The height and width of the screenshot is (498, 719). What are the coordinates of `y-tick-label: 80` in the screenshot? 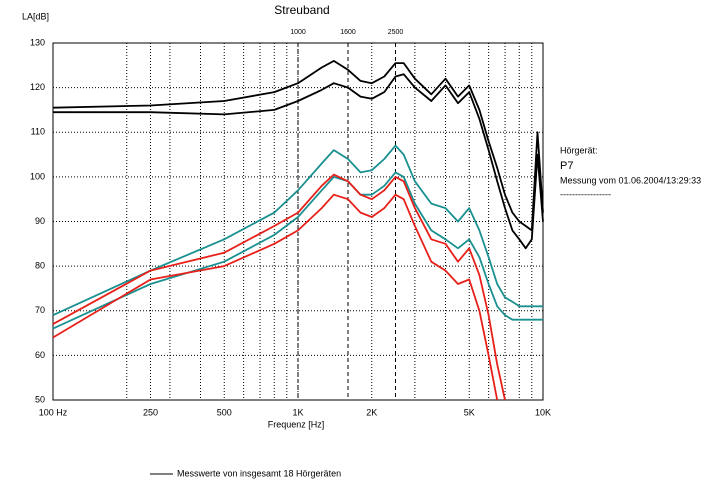 It's located at (40, 266).